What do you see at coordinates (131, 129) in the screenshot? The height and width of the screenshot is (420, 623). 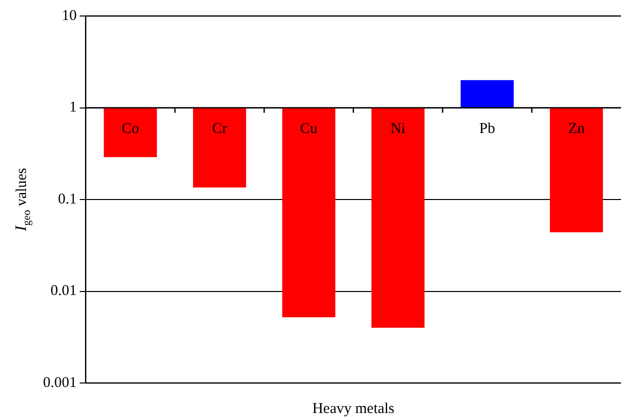 I see `x-tick-label: Co` at bounding box center [131, 129].